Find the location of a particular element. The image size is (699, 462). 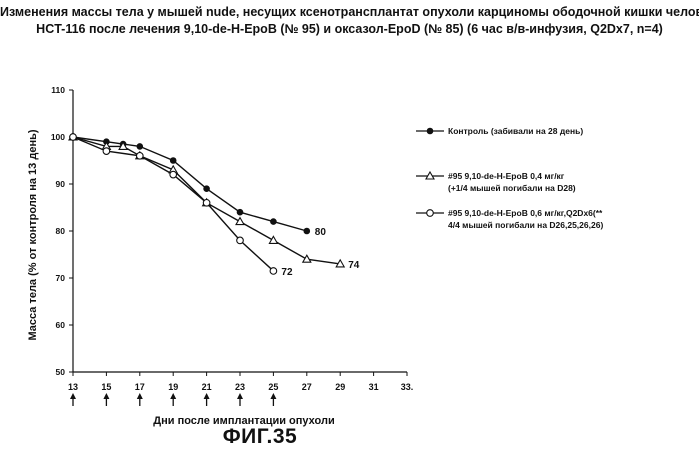

x-tick-label: 15 is located at coordinates (106, 387).